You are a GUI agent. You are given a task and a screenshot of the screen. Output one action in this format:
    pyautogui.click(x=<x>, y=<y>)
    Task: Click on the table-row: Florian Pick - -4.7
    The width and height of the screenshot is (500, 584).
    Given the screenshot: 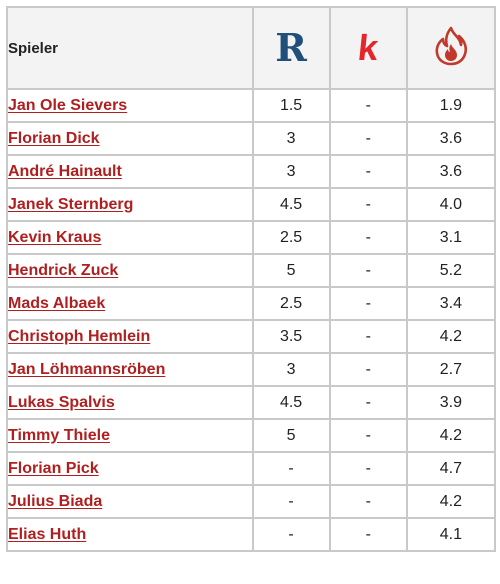 What is the action you would take?
    pyautogui.click(x=251, y=468)
    